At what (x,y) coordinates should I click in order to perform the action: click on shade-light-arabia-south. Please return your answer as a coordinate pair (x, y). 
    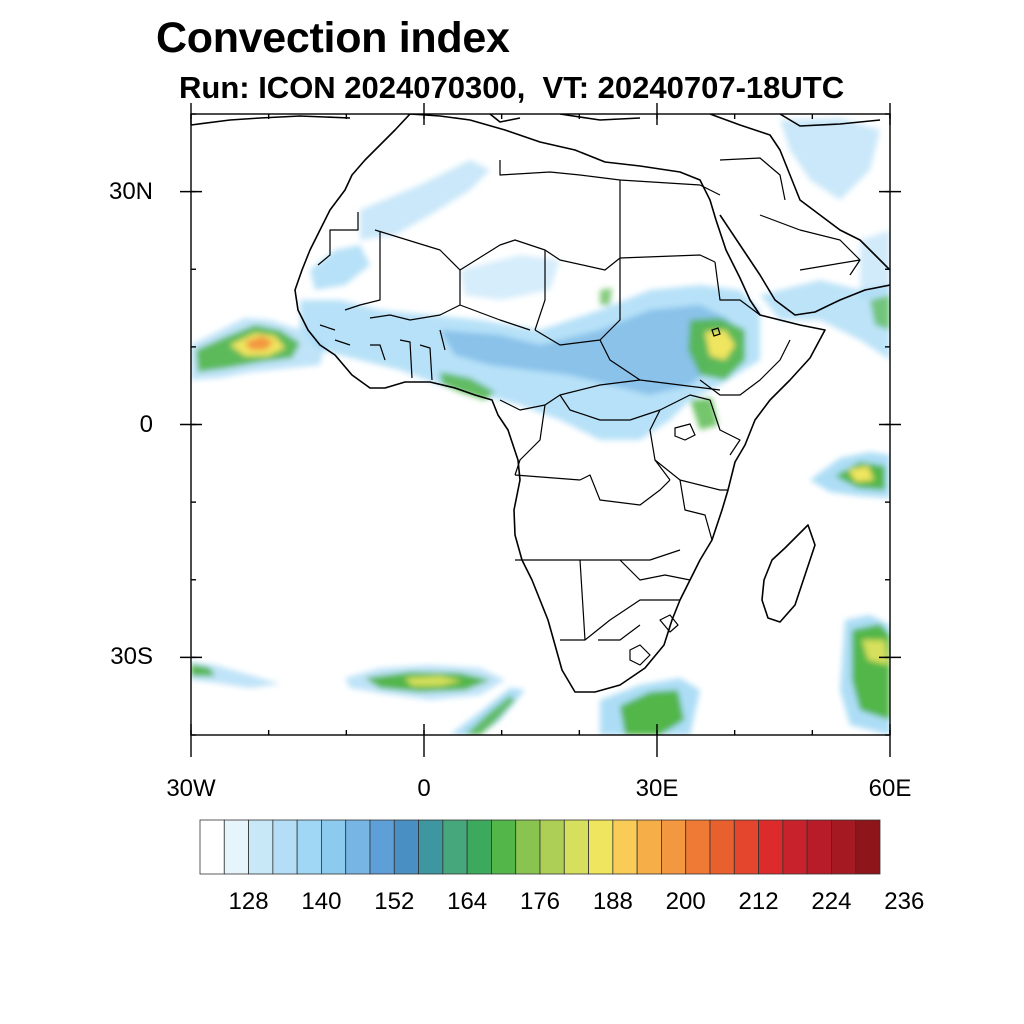
    Looking at the image, I should click on (825, 320).